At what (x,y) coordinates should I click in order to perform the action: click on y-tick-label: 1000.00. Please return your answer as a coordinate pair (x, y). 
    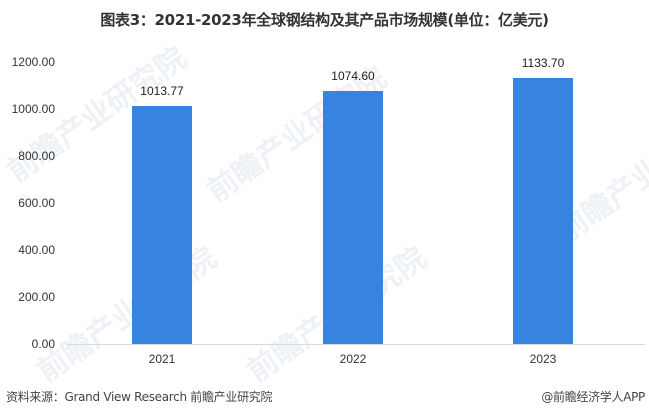
    Looking at the image, I should click on (33, 109).